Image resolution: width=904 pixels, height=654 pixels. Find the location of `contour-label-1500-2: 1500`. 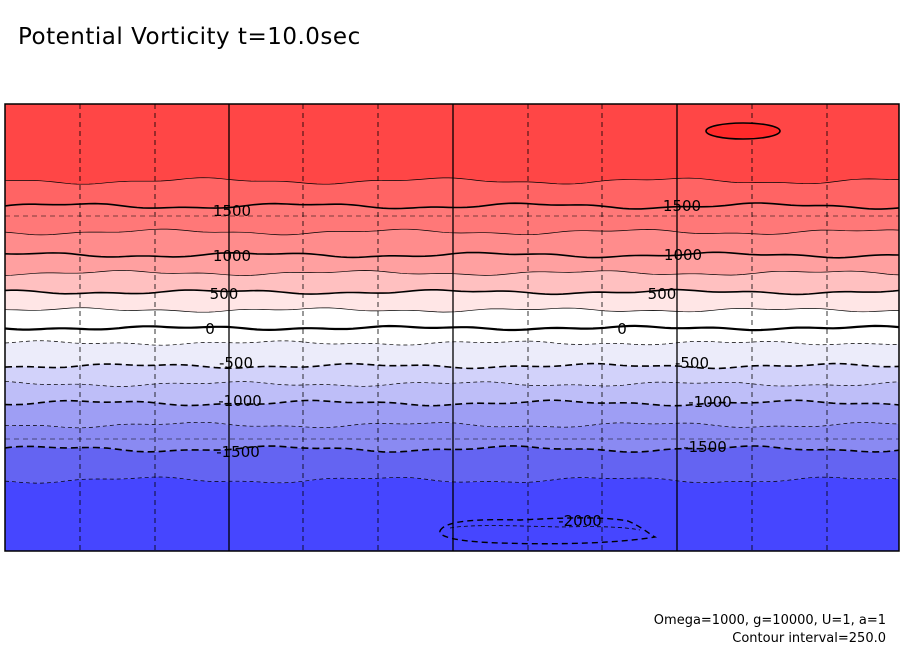

contour-label-1500-2: 1500 is located at coordinates (682, 206).